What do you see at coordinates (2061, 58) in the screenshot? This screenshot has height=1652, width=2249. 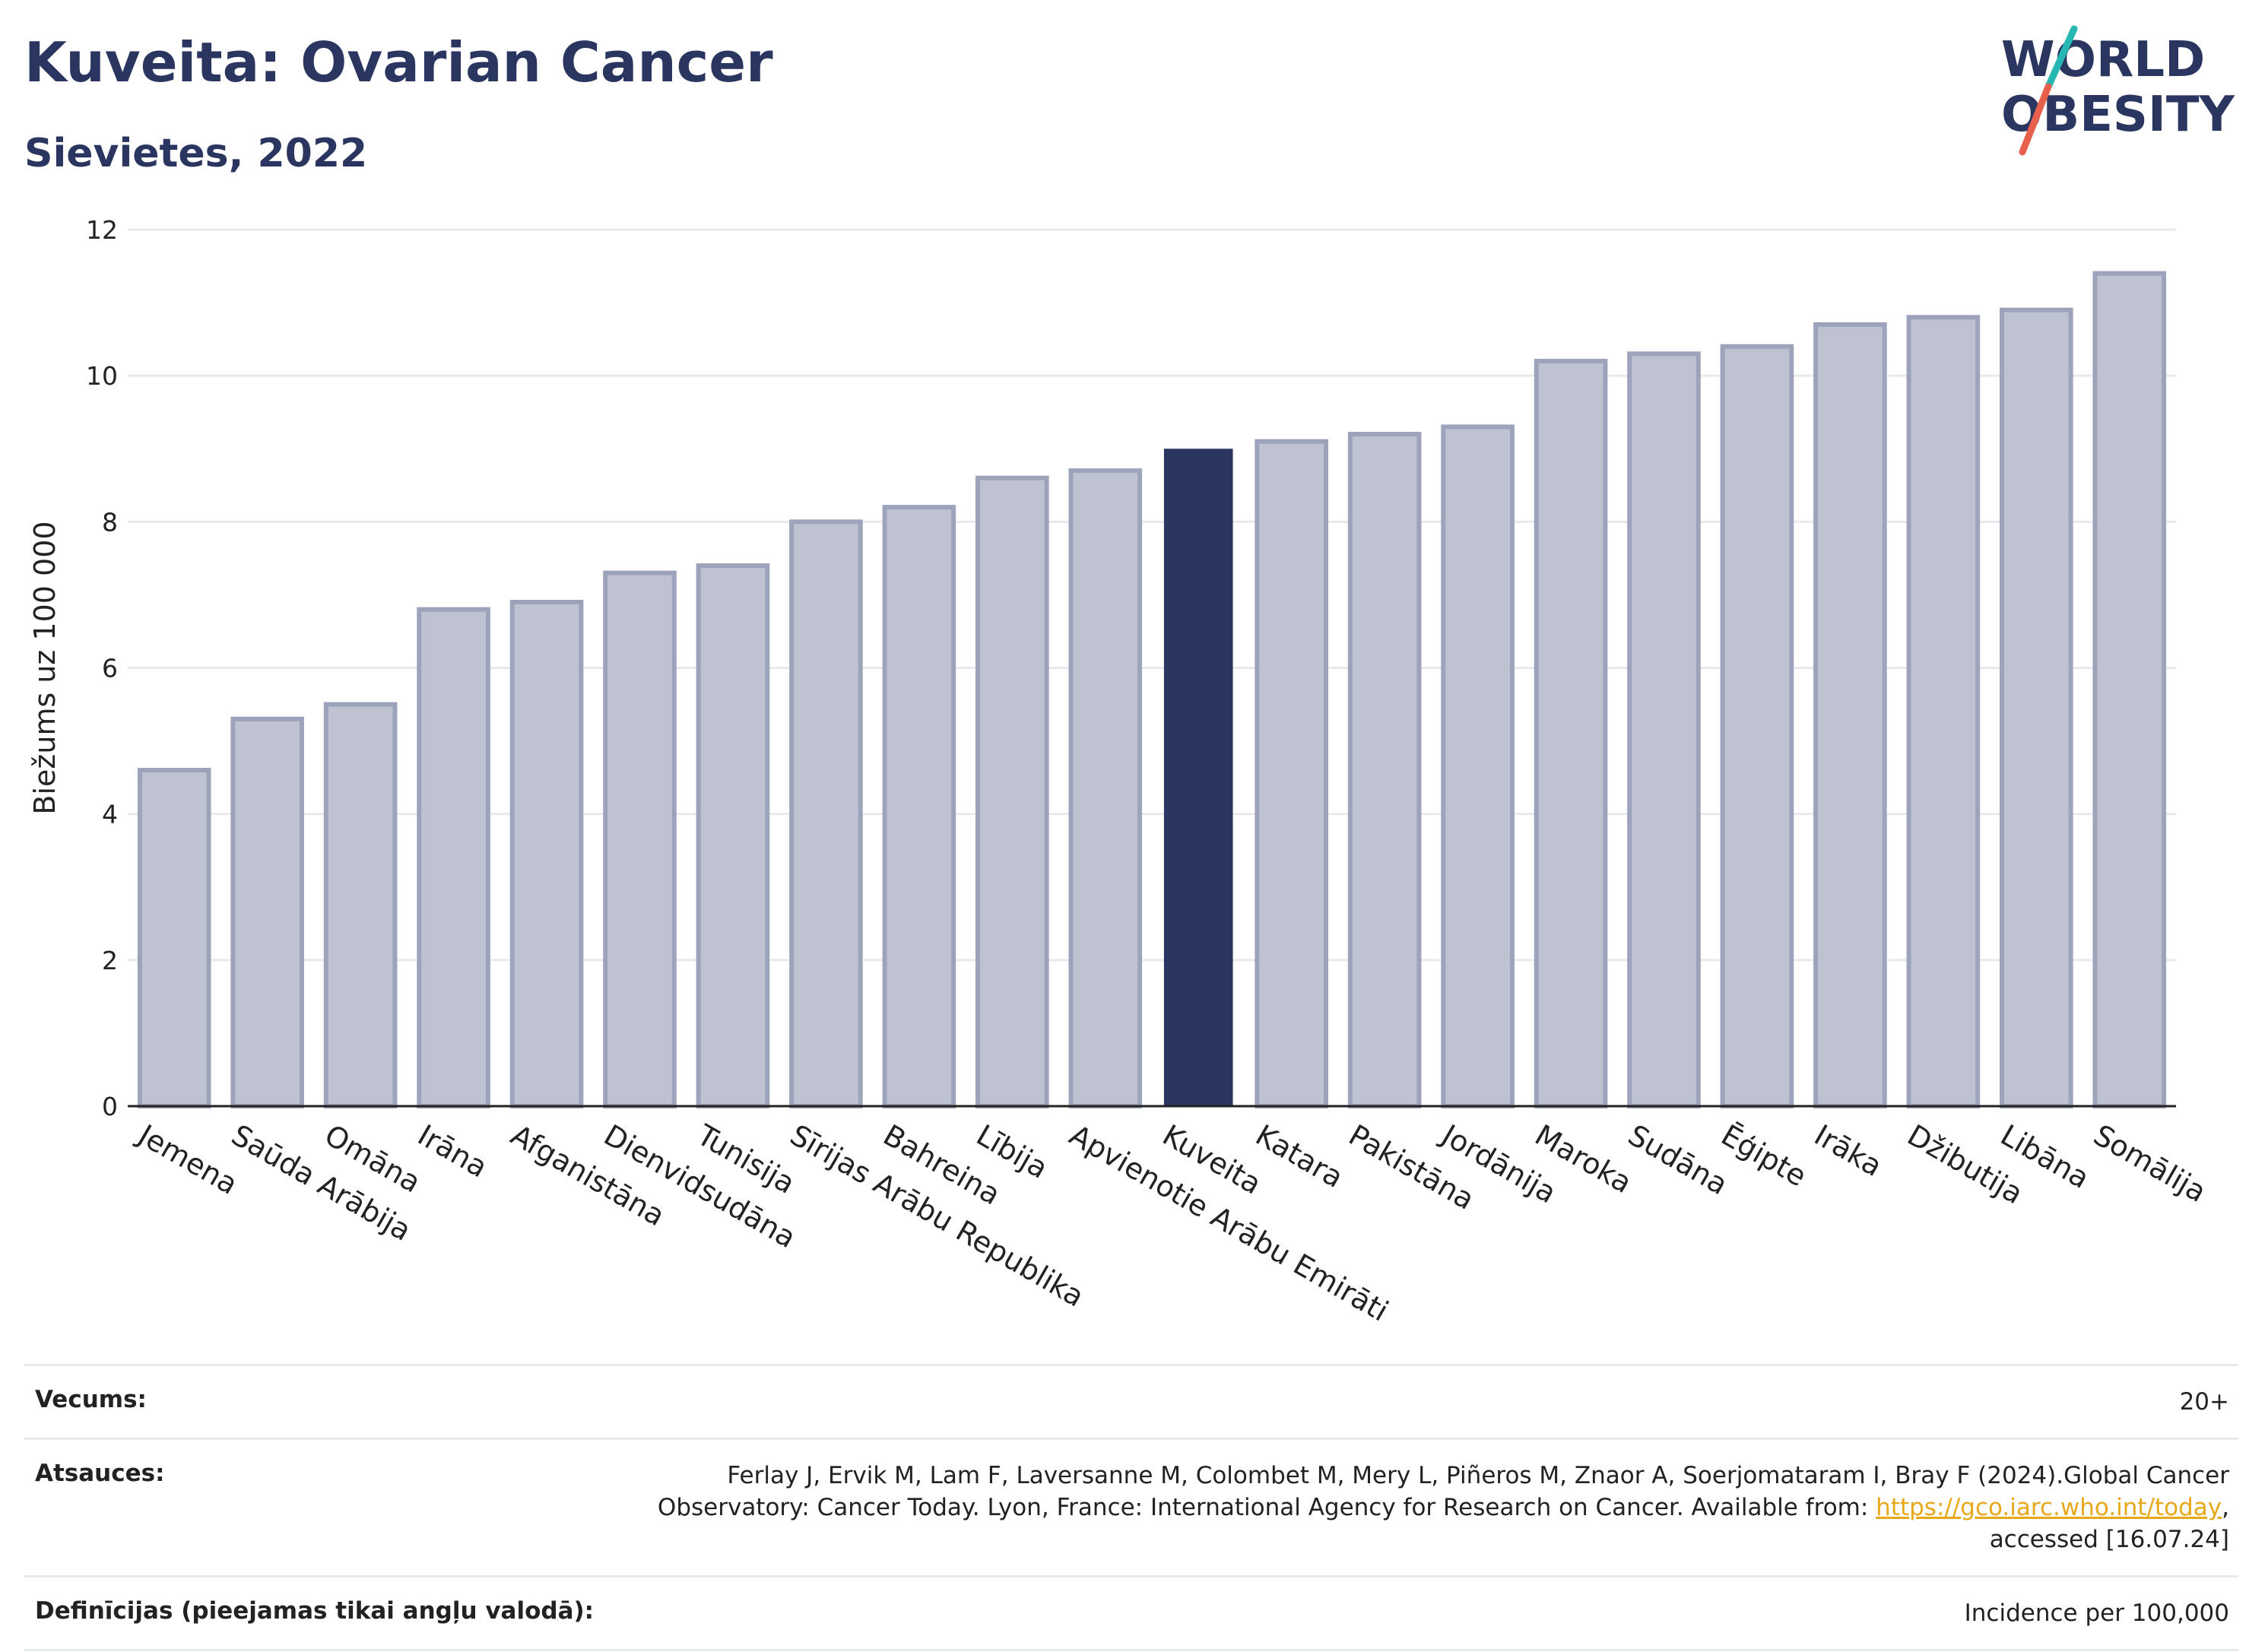 I see `logo-slash-teal` at bounding box center [2061, 58].